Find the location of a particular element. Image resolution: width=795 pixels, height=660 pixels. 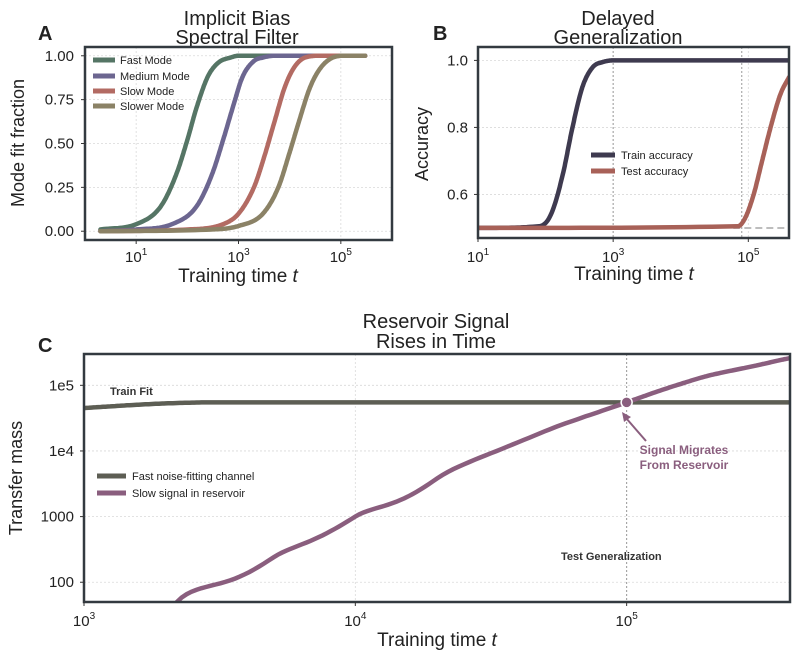

y-tick-label: 0.00 is located at coordinates (59, 231).